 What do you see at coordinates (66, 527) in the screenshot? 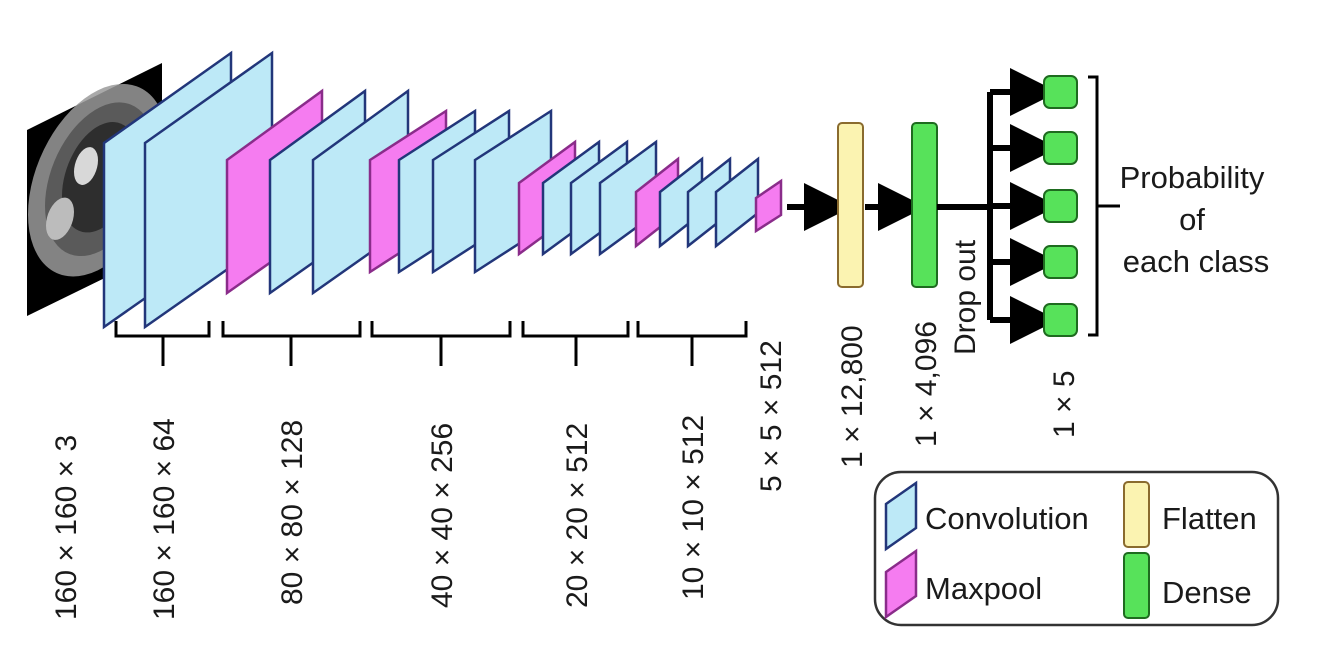
I see `dim-label-input: 160 × 160 × 3` at bounding box center [66, 527].